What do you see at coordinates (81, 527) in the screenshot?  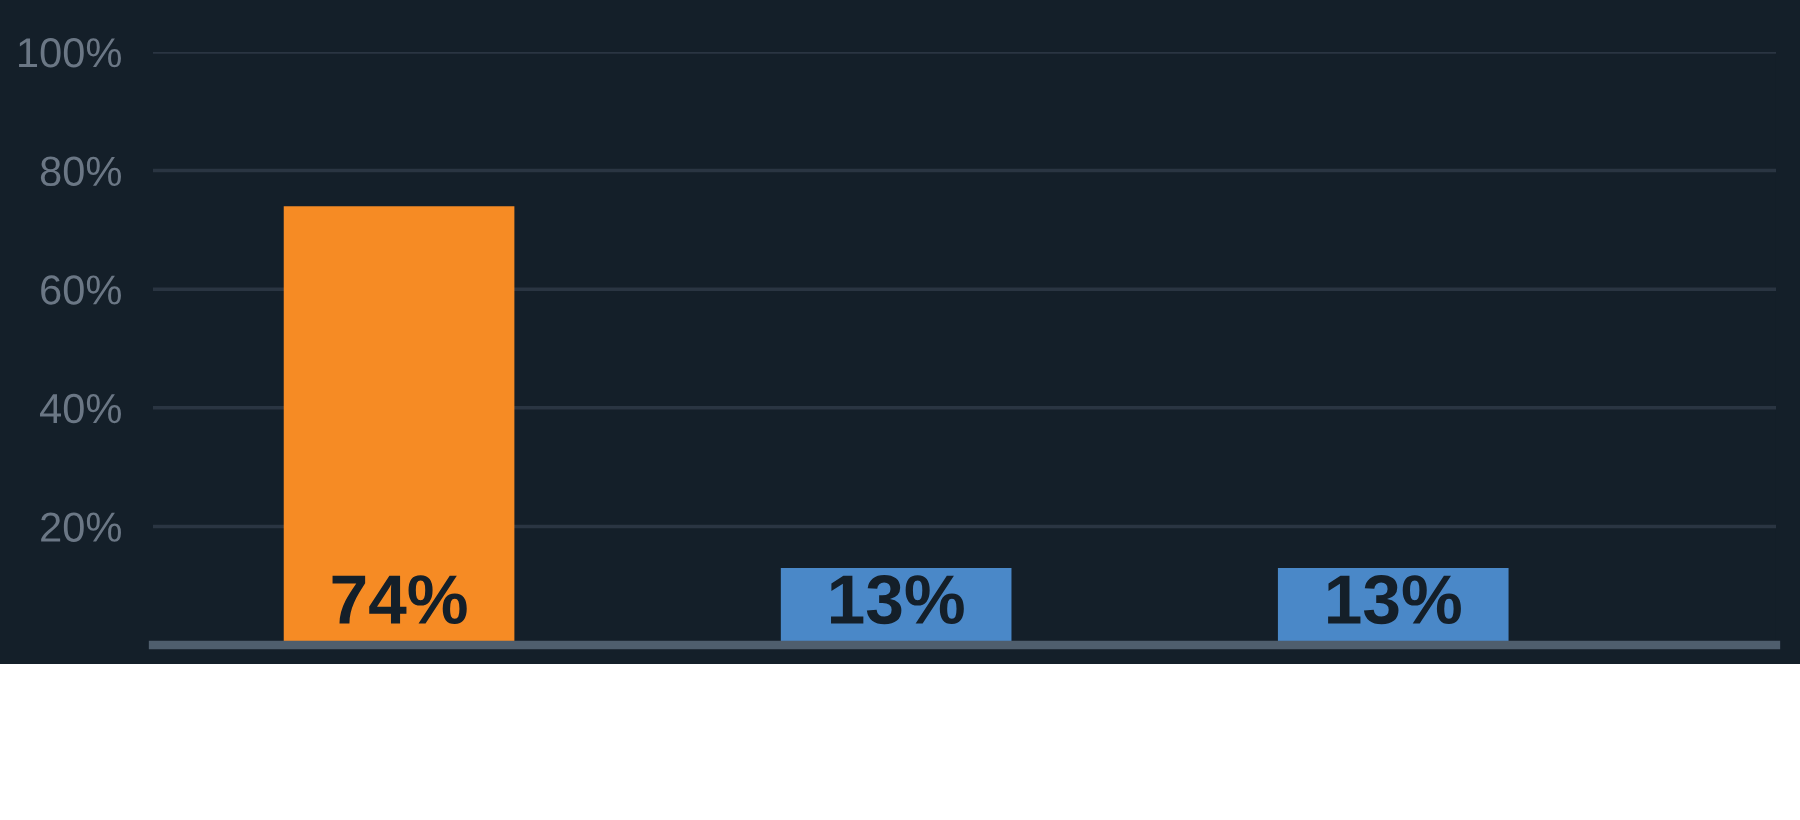 I see `y-tick-label: 20%` at bounding box center [81, 527].